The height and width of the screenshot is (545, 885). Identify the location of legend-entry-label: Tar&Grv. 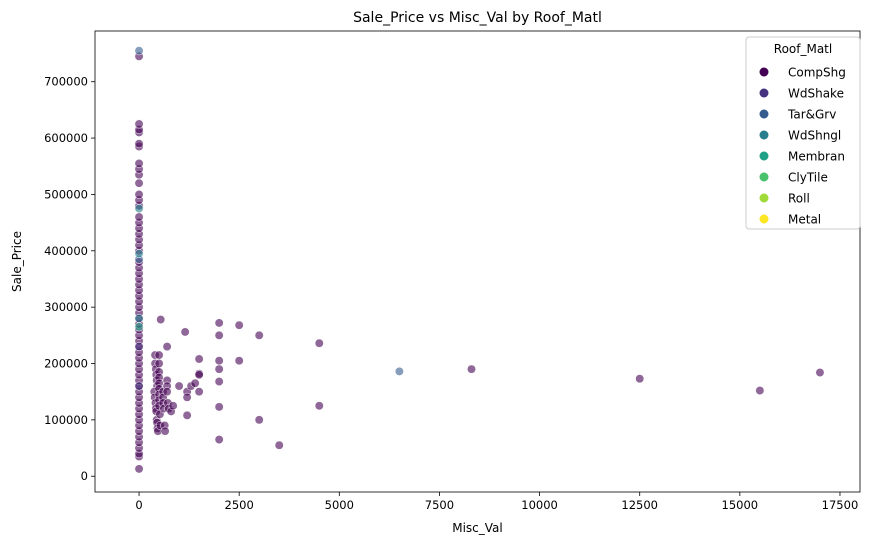
(811, 115).